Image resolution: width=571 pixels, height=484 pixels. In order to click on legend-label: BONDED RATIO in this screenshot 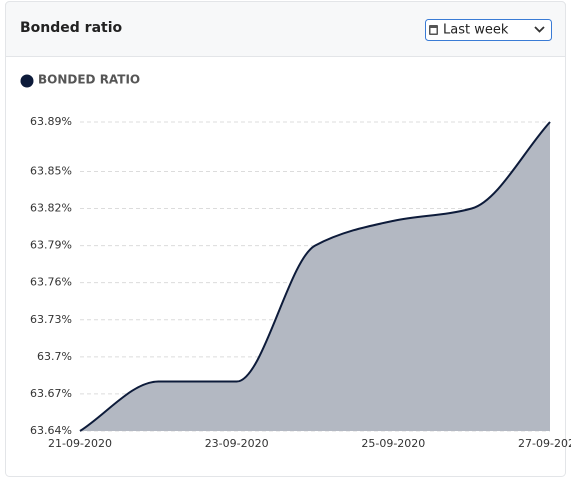, I will do `click(89, 80)`.